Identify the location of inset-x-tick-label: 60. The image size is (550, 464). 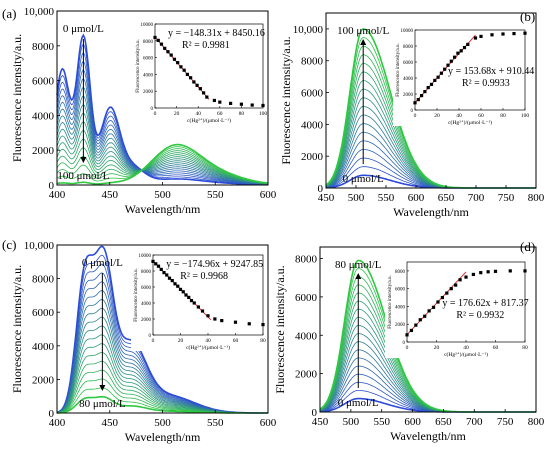
(236, 341).